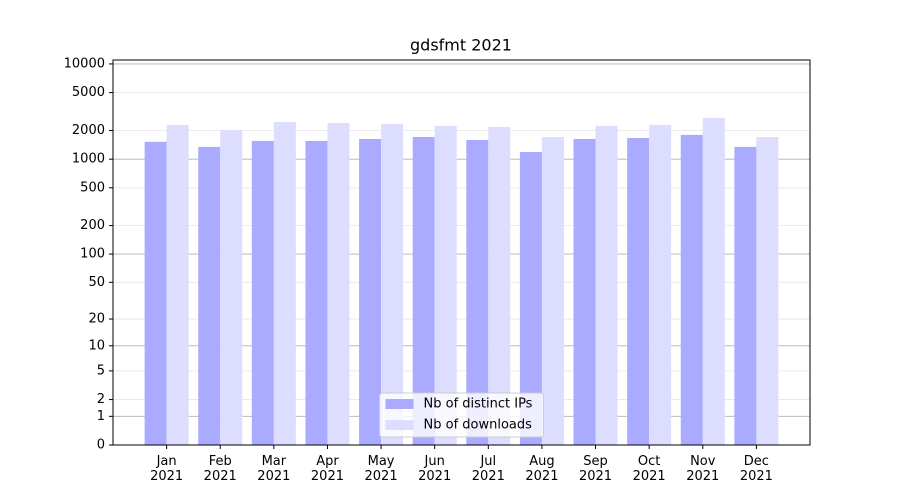 The width and height of the screenshot is (900, 500). I want to click on x-tick-label: Sep 2021, so click(595, 469).